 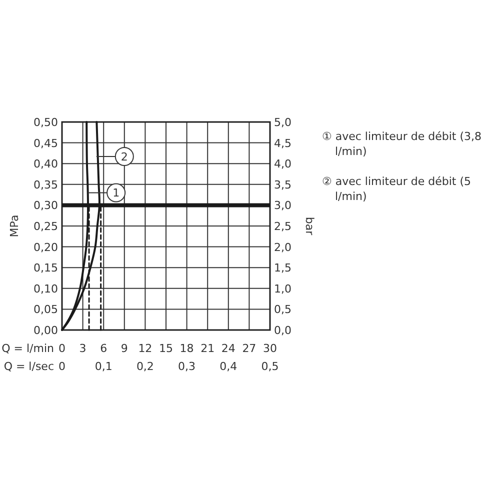 What do you see at coordinates (46, 289) in the screenshot?
I see `y-tick-label: 0,10` at bounding box center [46, 289].